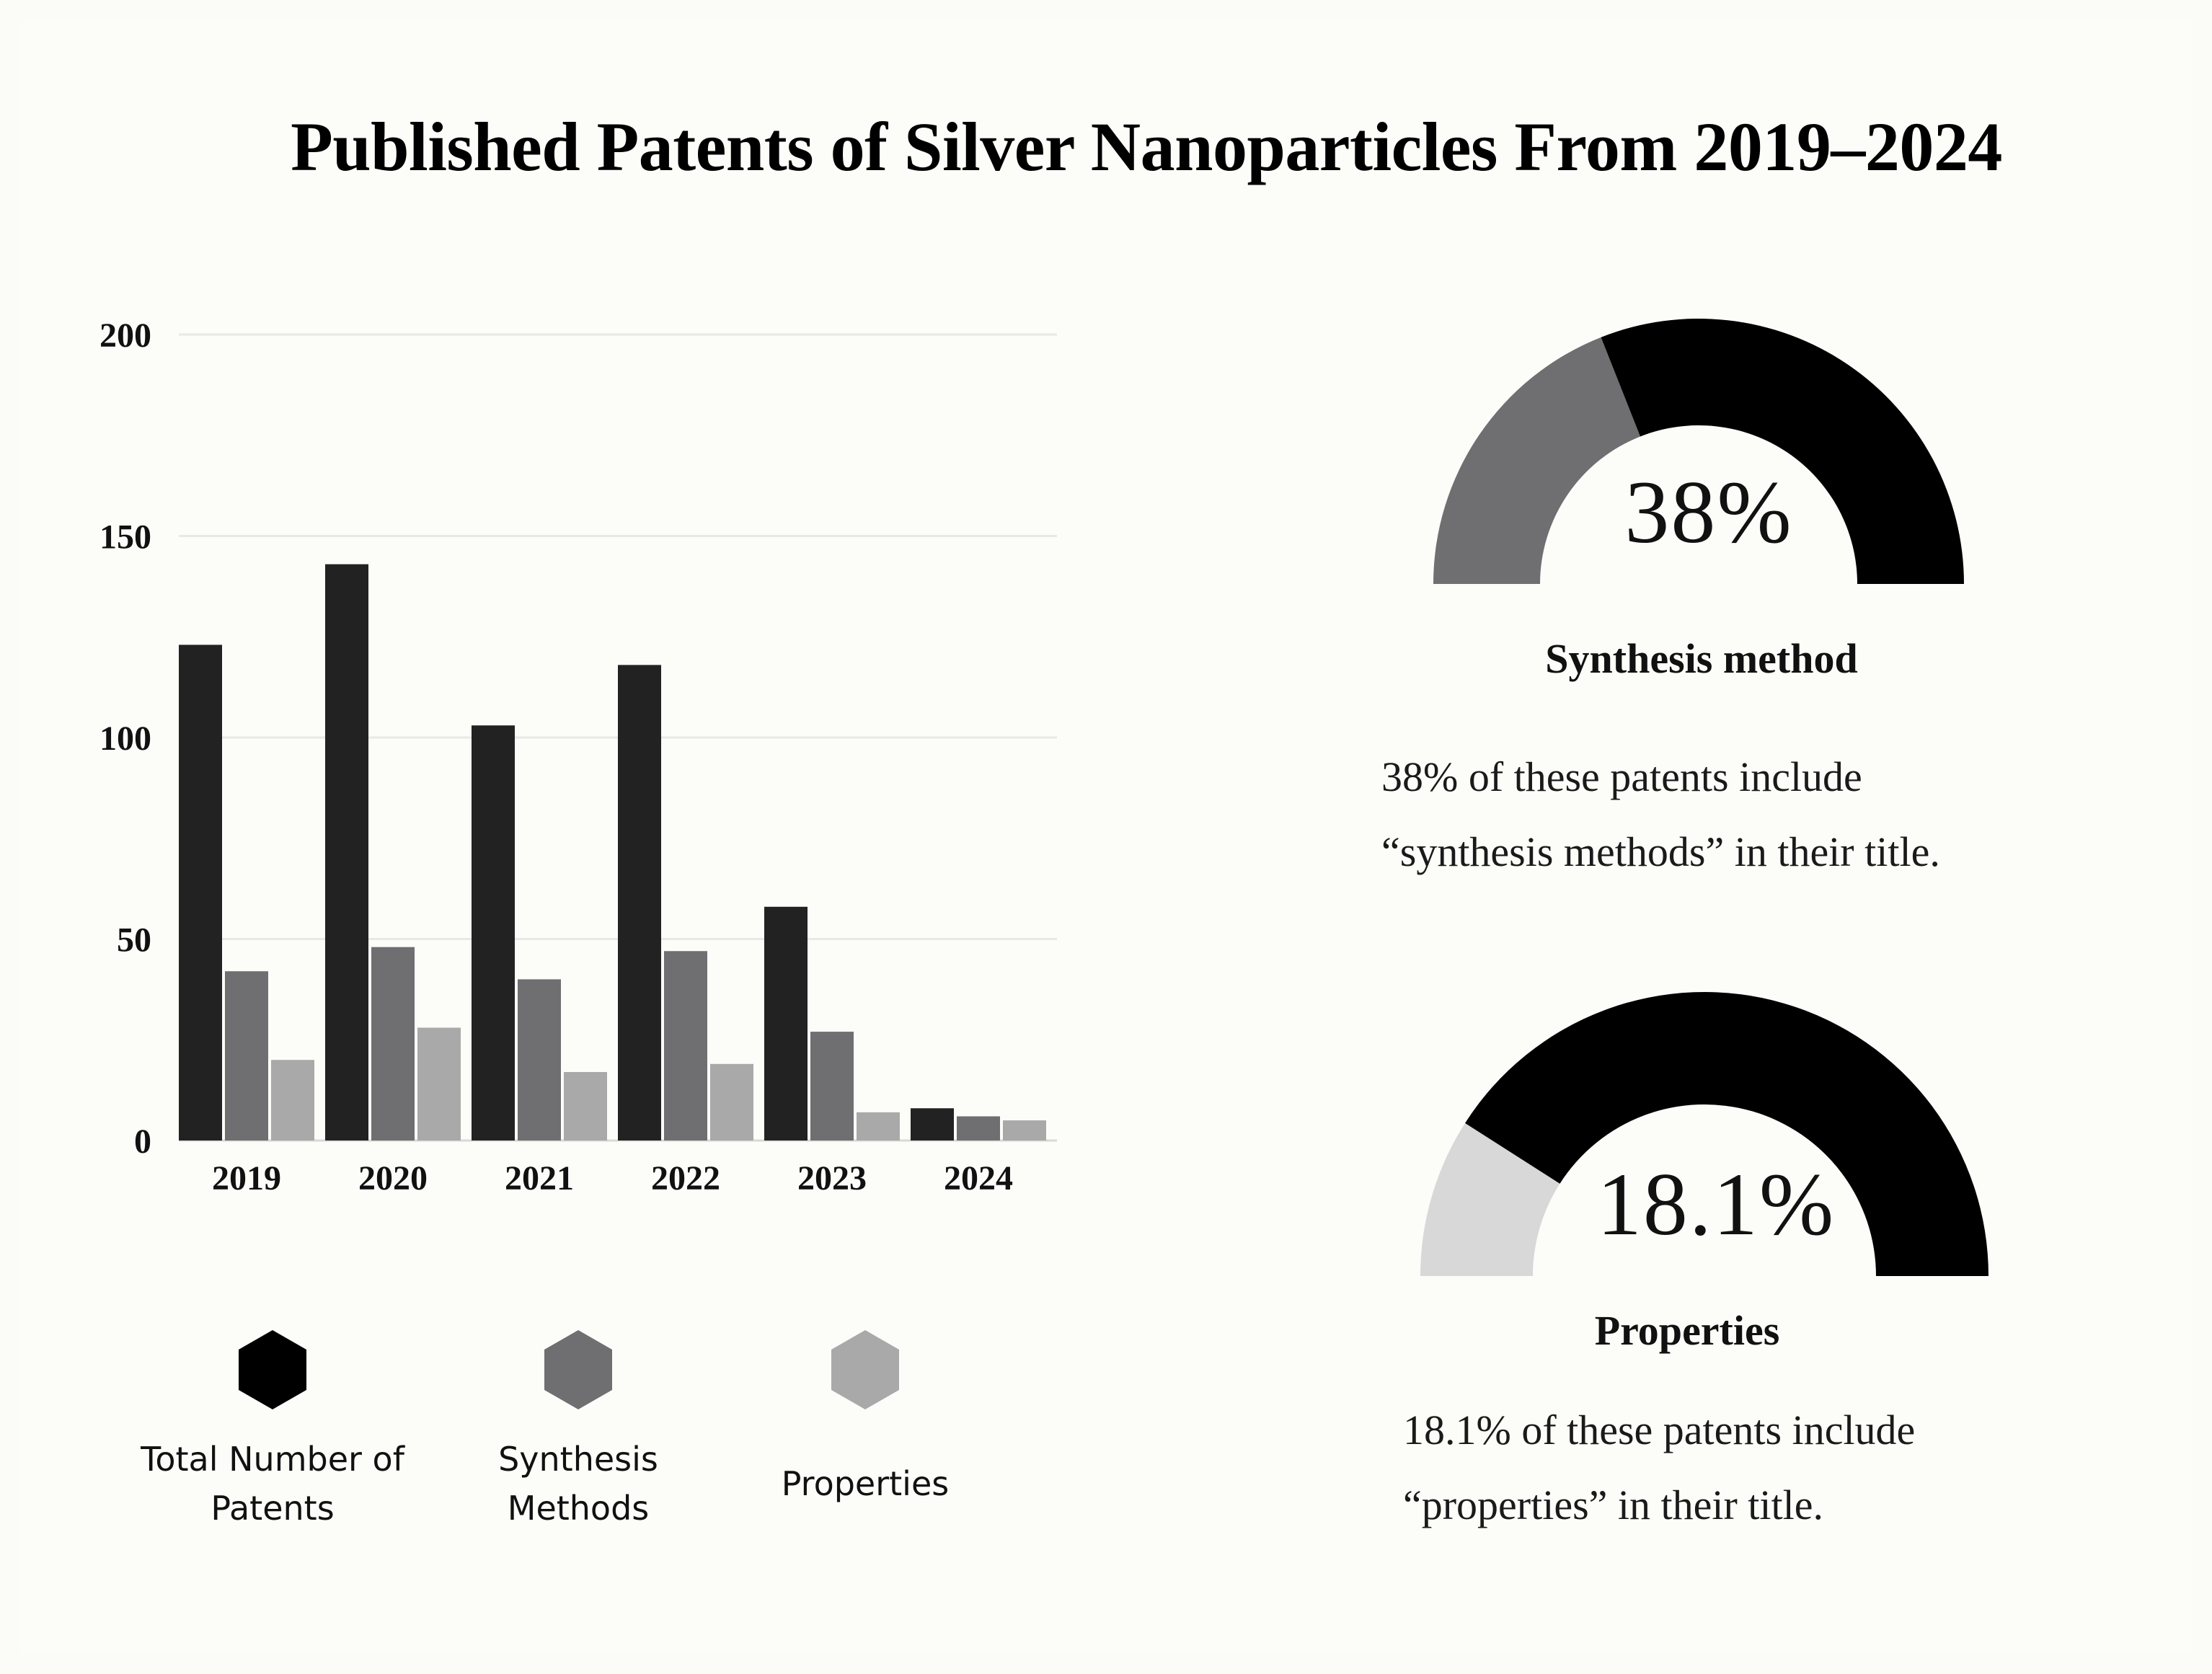 This screenshot has width=2212, height=1674. What do you see at coordinates (493, 933) in the screenshot?
I see `bar-total-number-of-patents-2021` at bounding box center [493, 933].